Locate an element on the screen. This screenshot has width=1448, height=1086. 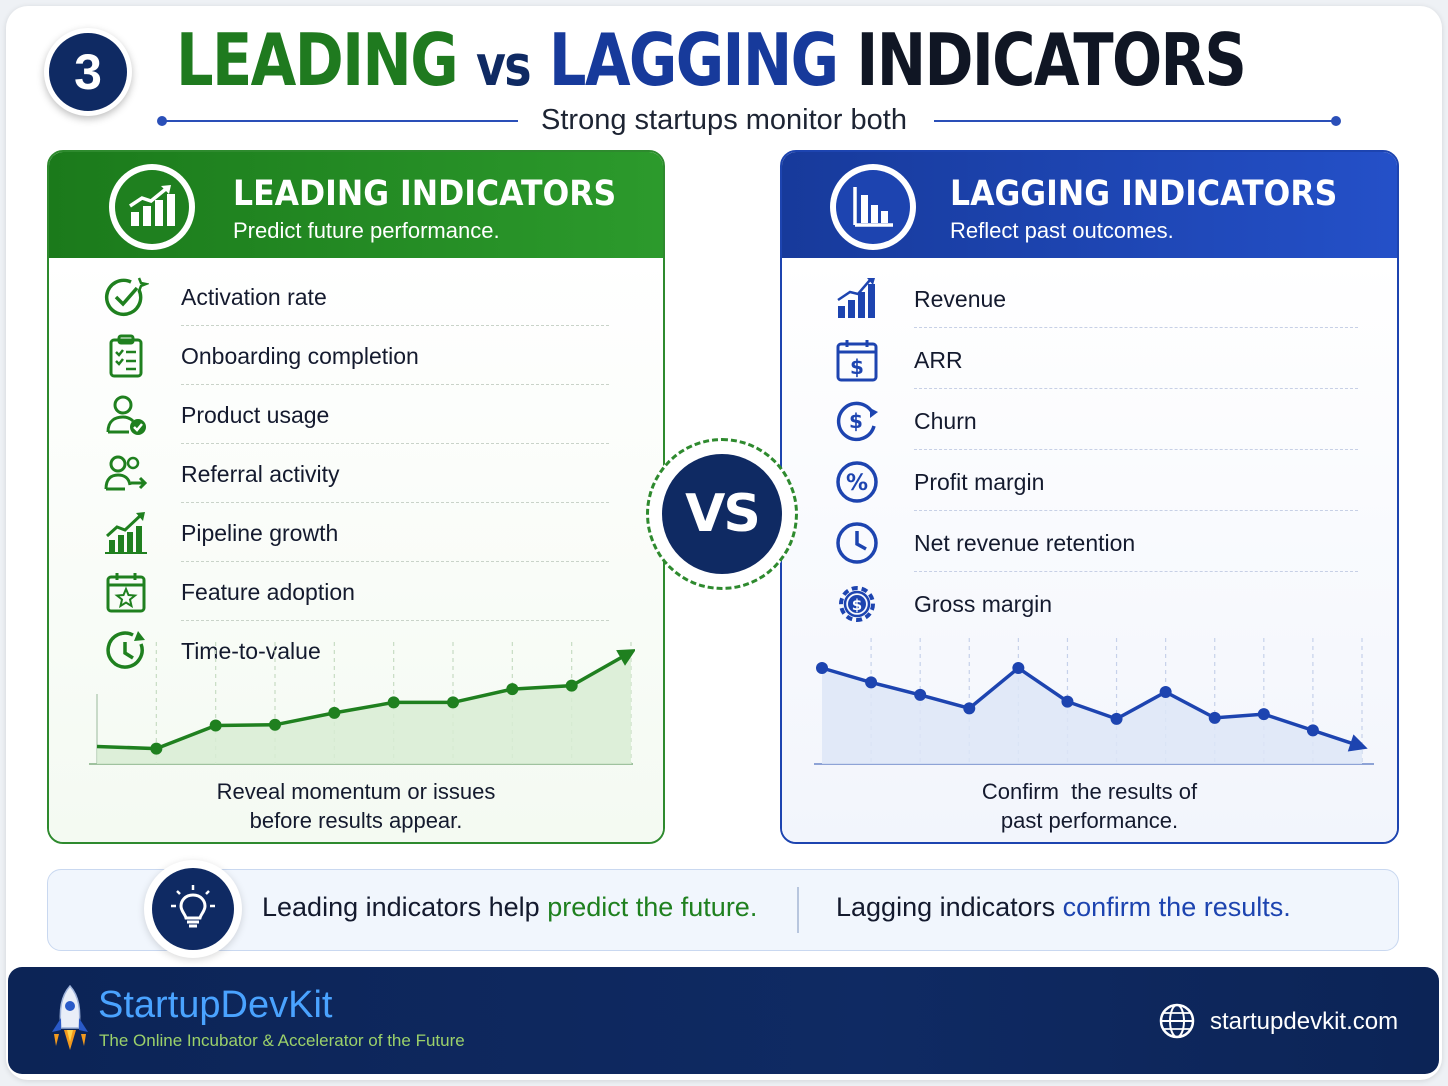
leading-trend-arrowhead is located at coordinates (625, 657).